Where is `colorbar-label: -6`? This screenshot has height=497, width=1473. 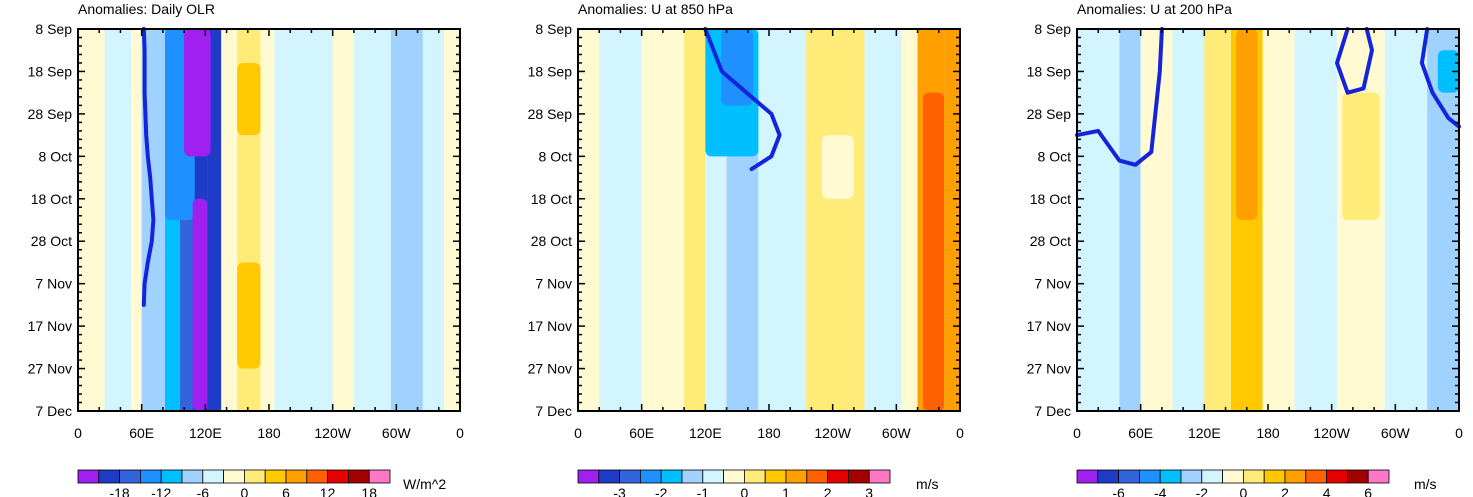
colorbar-label: -6 is located at coordinates (1118, 491).